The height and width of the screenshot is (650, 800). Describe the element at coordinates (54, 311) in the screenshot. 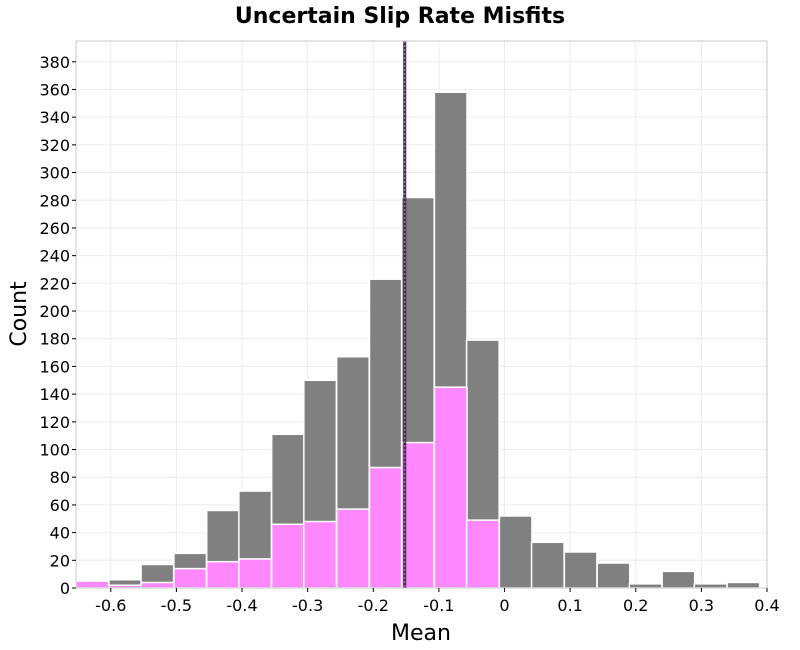

I see `y-tick-label: 200` at that location.